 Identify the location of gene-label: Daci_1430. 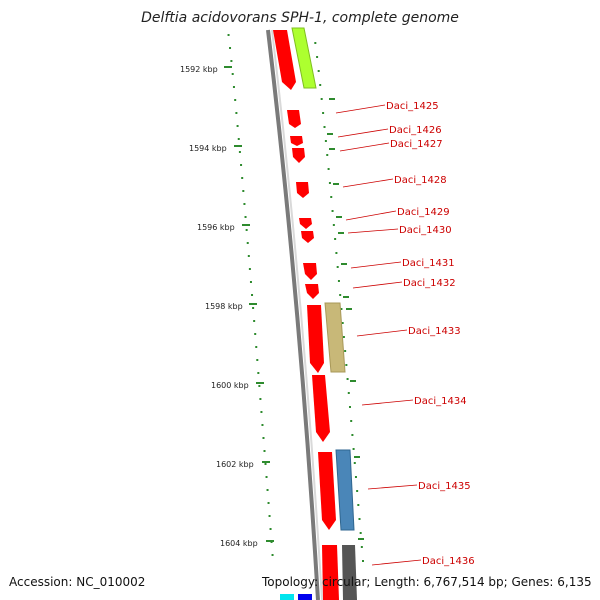
(425, 230).